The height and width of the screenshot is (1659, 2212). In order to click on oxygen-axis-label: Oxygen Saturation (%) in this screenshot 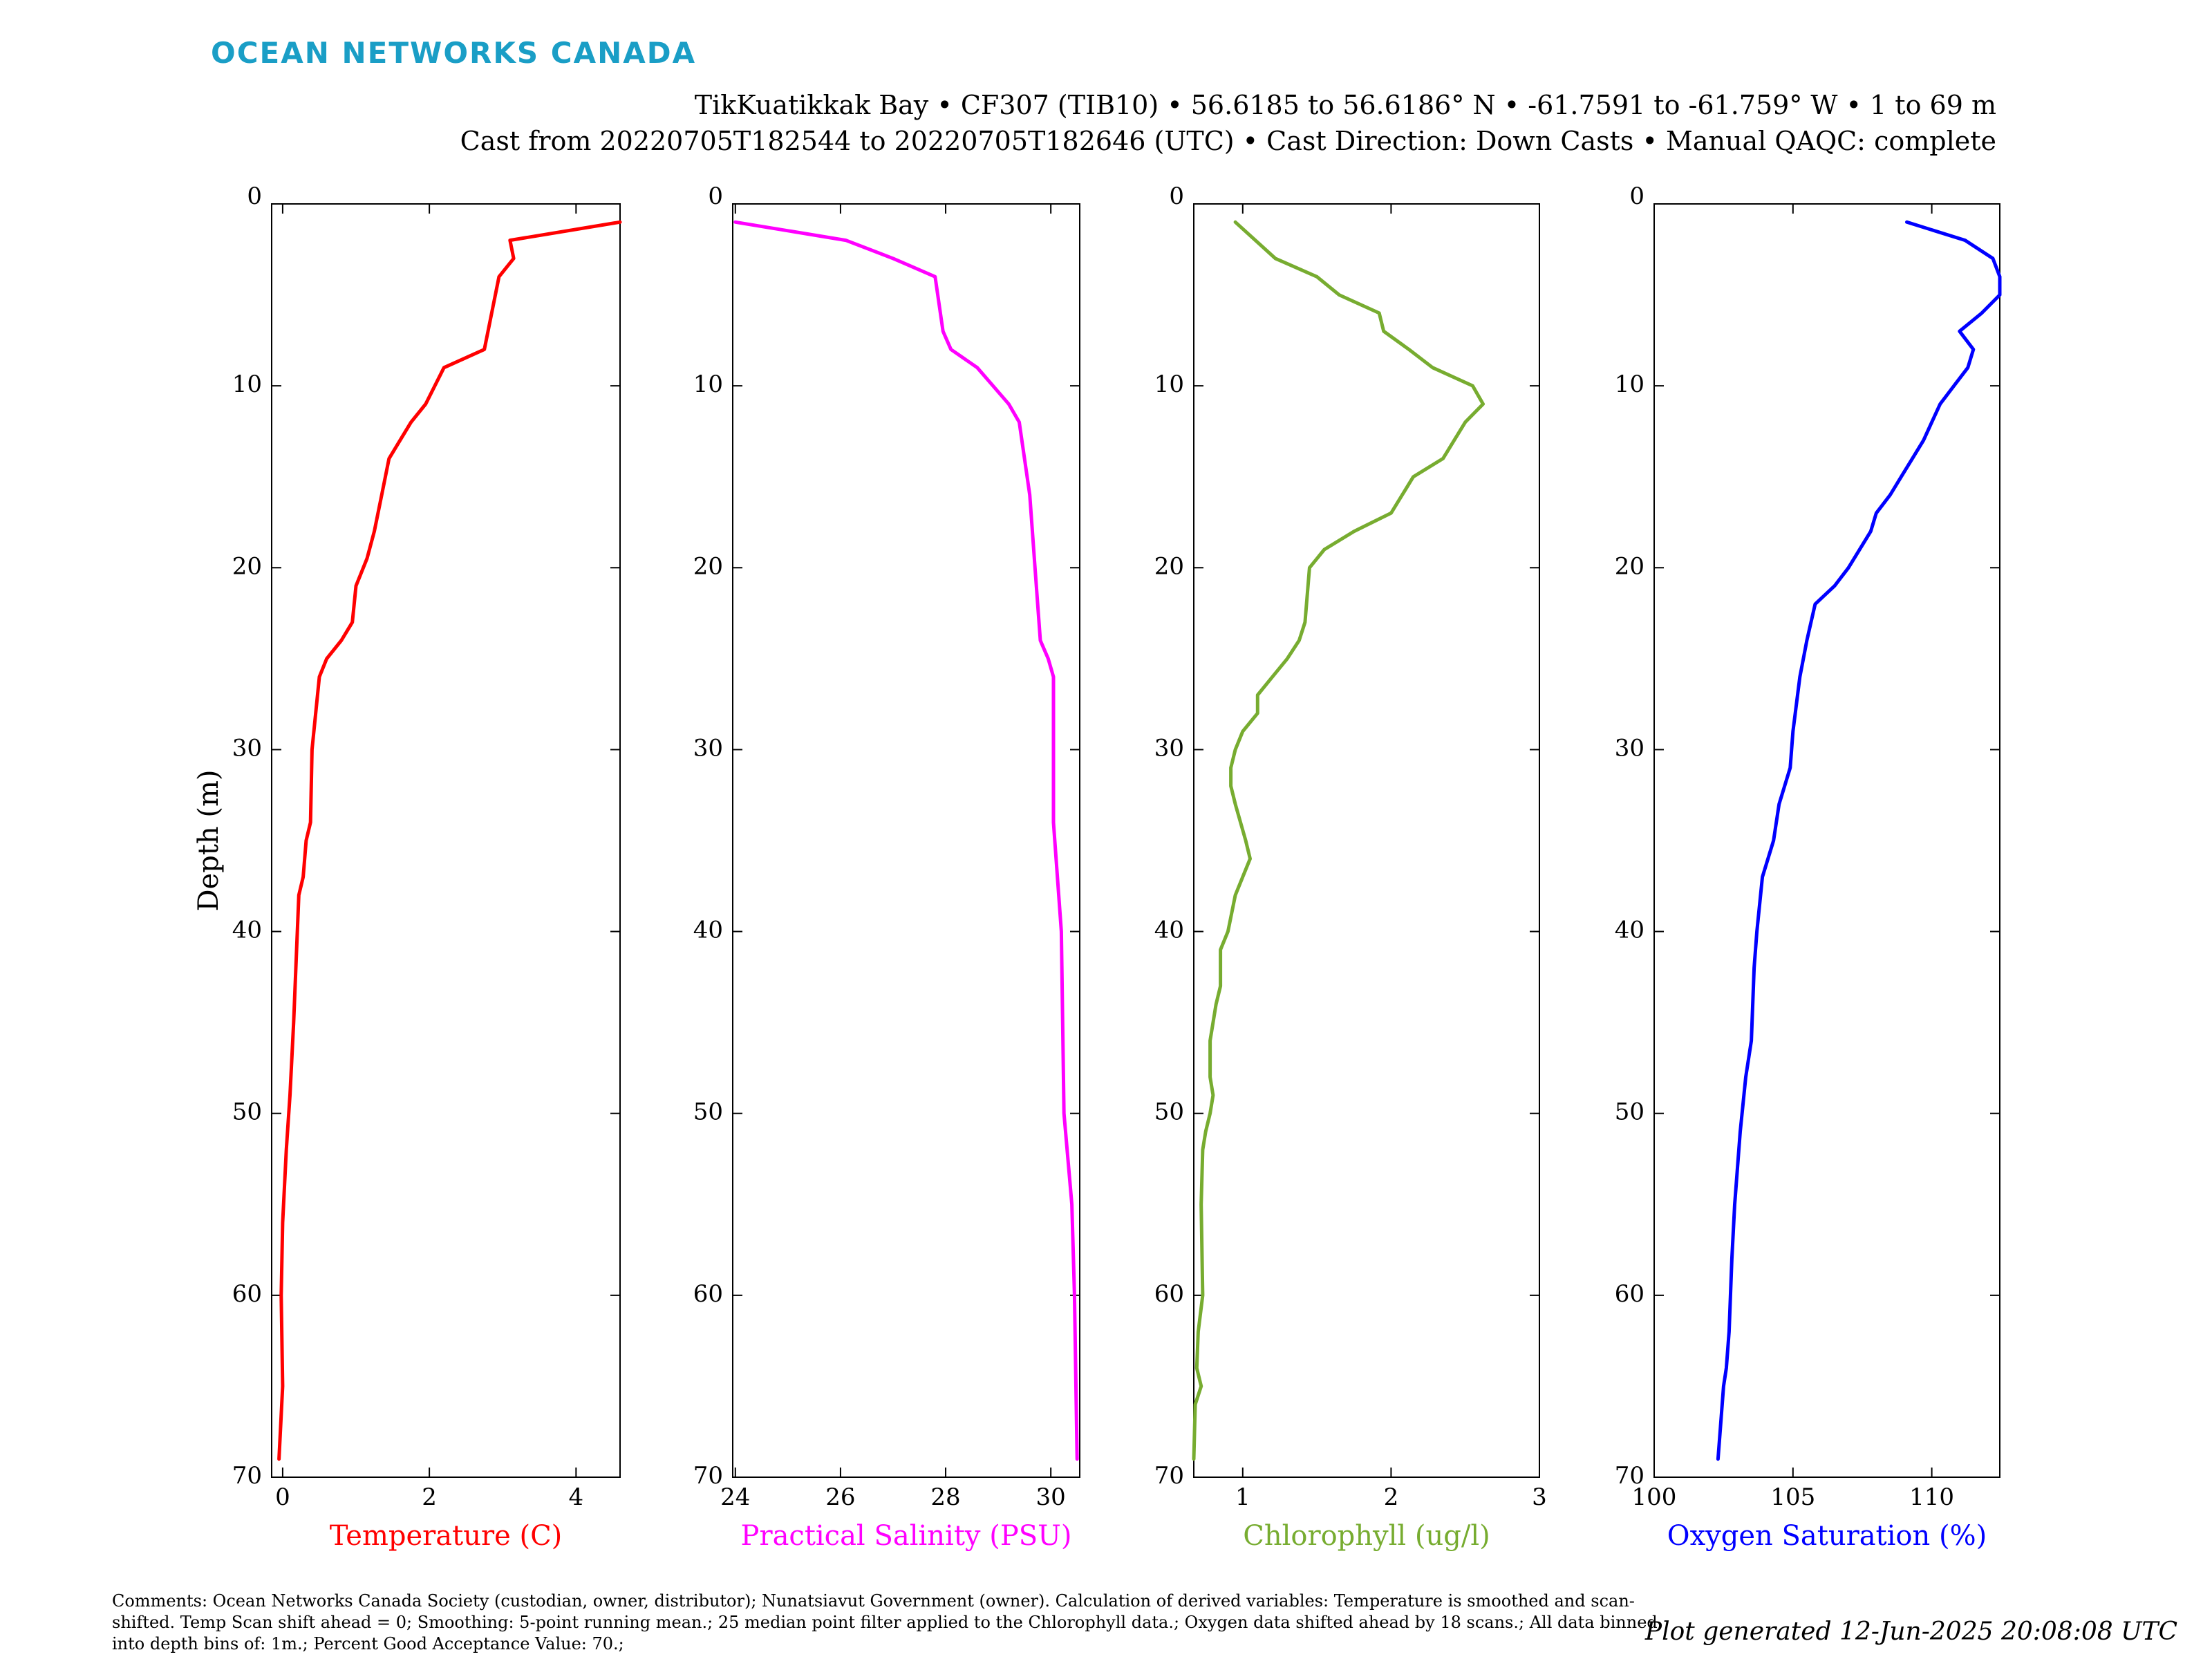, I will do `click(1827, 1536)`.